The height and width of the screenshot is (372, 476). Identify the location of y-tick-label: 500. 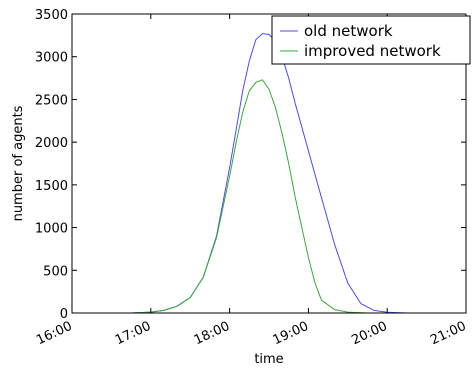
(55, 271).